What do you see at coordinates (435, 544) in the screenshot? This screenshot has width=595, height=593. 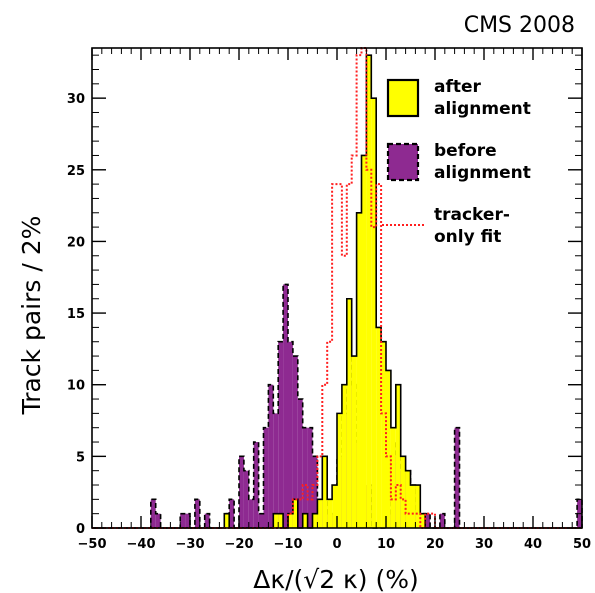 I see `x-tick-label: 20` at bounding box center [435, 544].